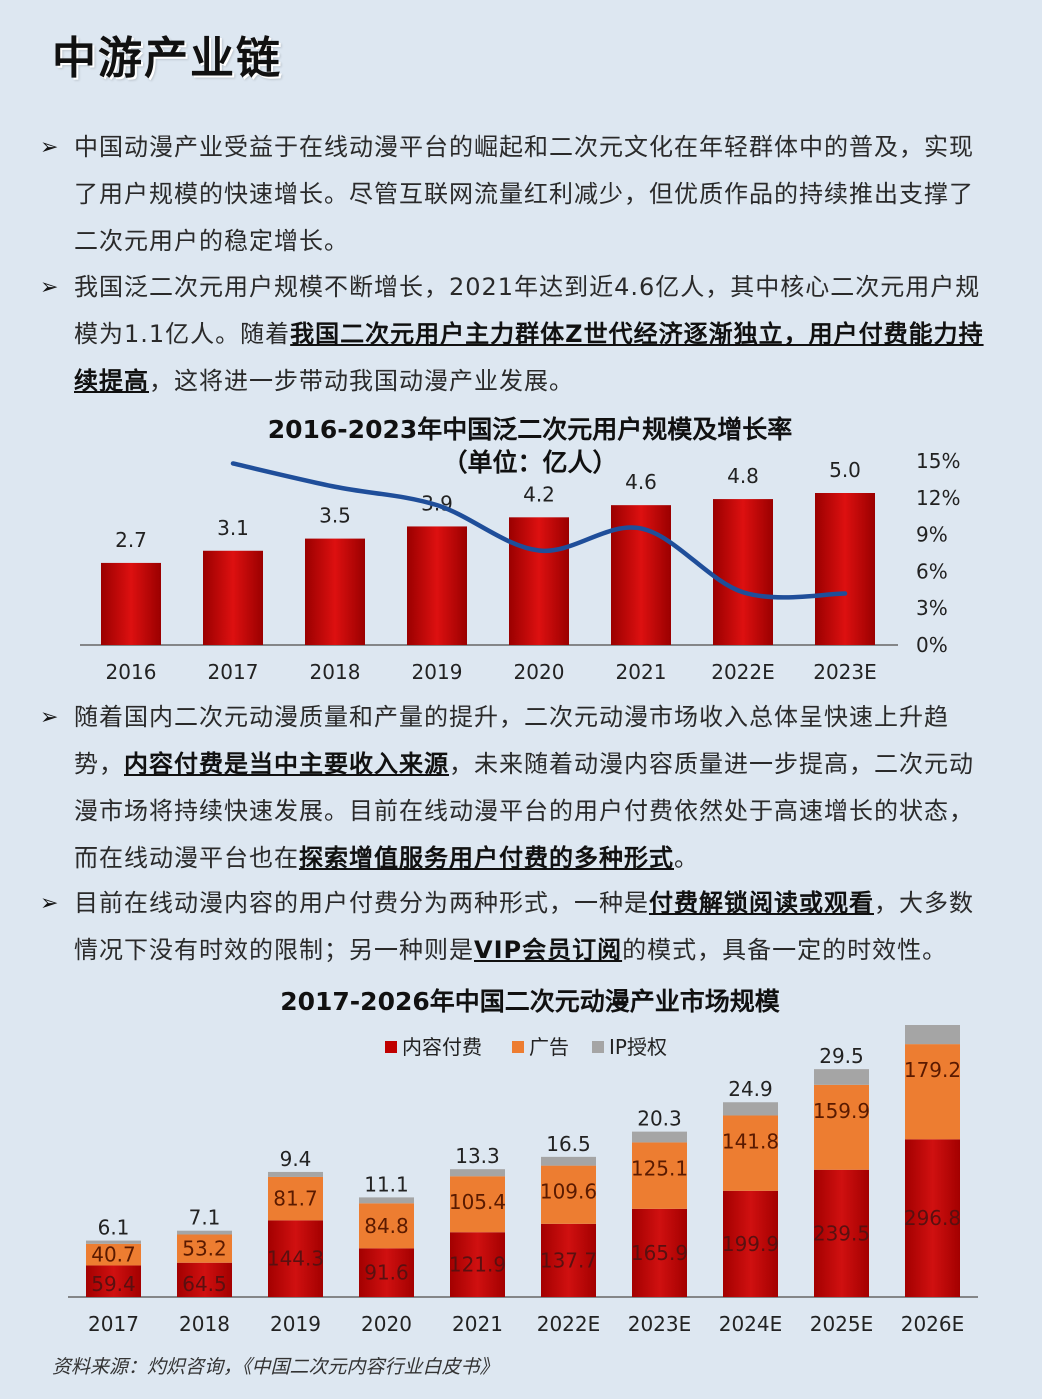 The height and width of the screenshot is (1399, 1042). I want to click on body-text: 随着国内二次元动漫质量和产量的提升，二次元动漫市场收入总体呈快速上升趋势，, so click(511, 740).